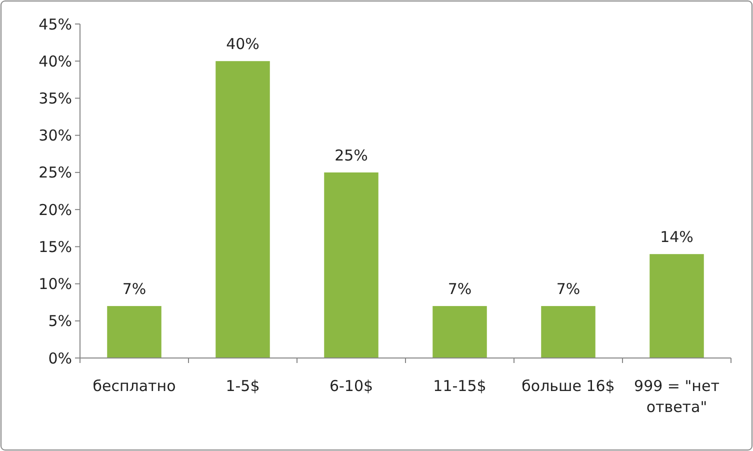 This screenshot has width=753, height=451. What do you see at coordinates (459, 386) in the screenshot?
I see `x-tick-label: 11-15$` at bounding box center [459, 386].